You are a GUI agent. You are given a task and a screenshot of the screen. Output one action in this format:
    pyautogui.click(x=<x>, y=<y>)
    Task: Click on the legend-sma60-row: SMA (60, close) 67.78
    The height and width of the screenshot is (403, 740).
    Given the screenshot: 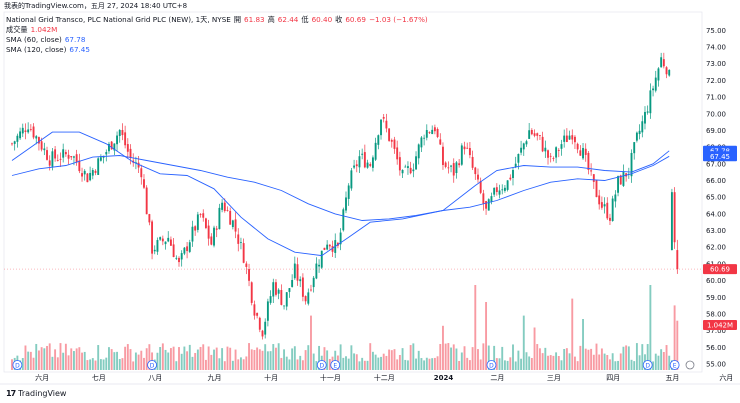 What is the action you would take?
    pyautogui.click(x=217, y=40)
    